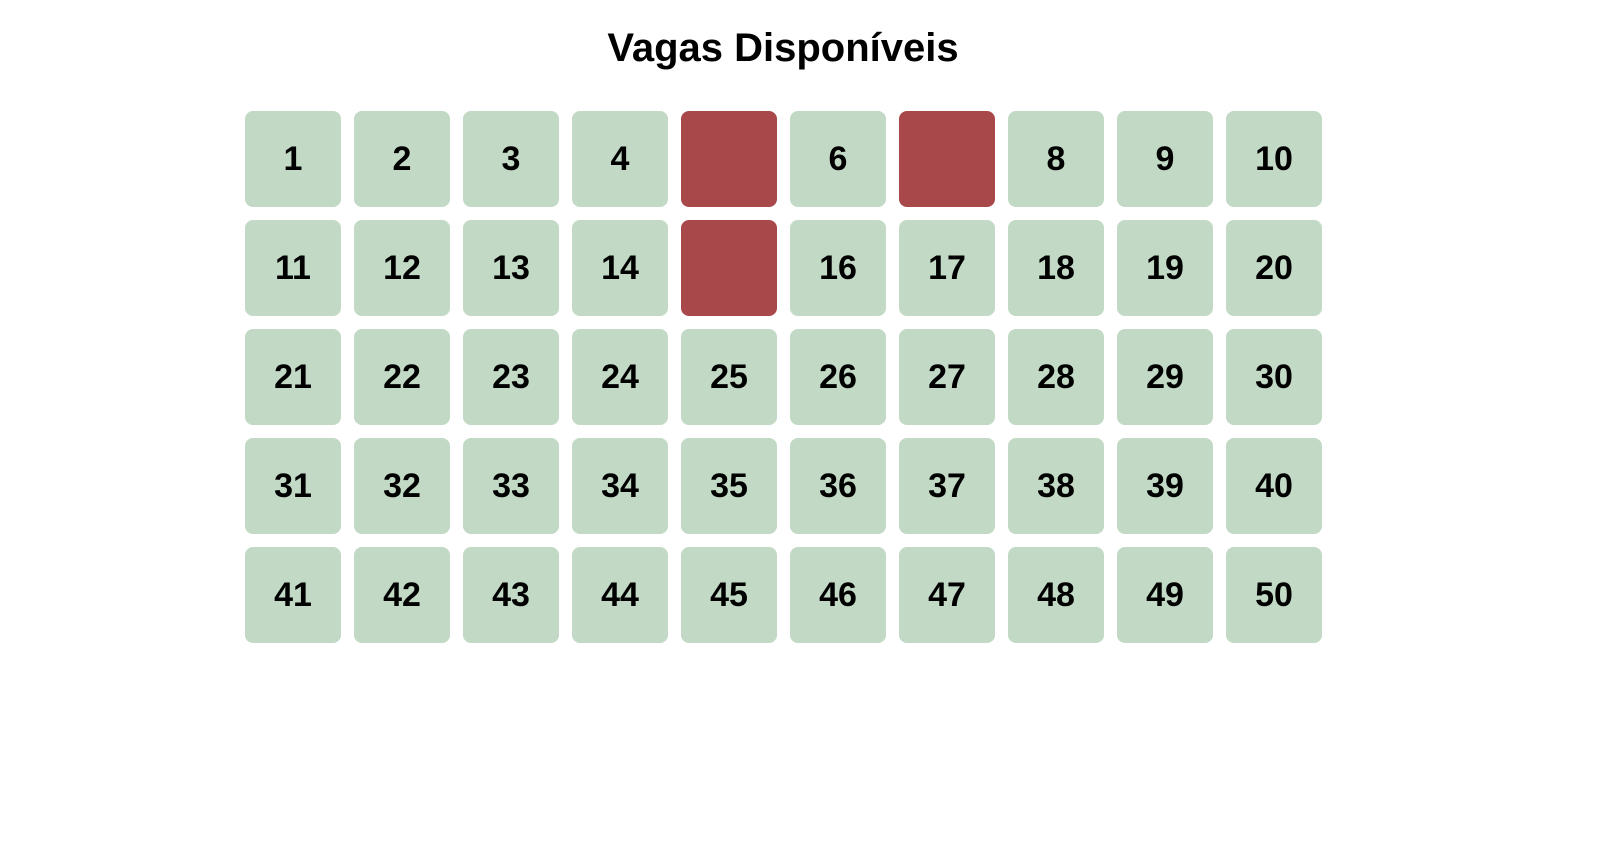 This screenshot has height=868, width=1618. What do you see at coordinates (1274, 486) in the screenshot?
I see `parking-spot: 40` at bounding box center [1274, 486].